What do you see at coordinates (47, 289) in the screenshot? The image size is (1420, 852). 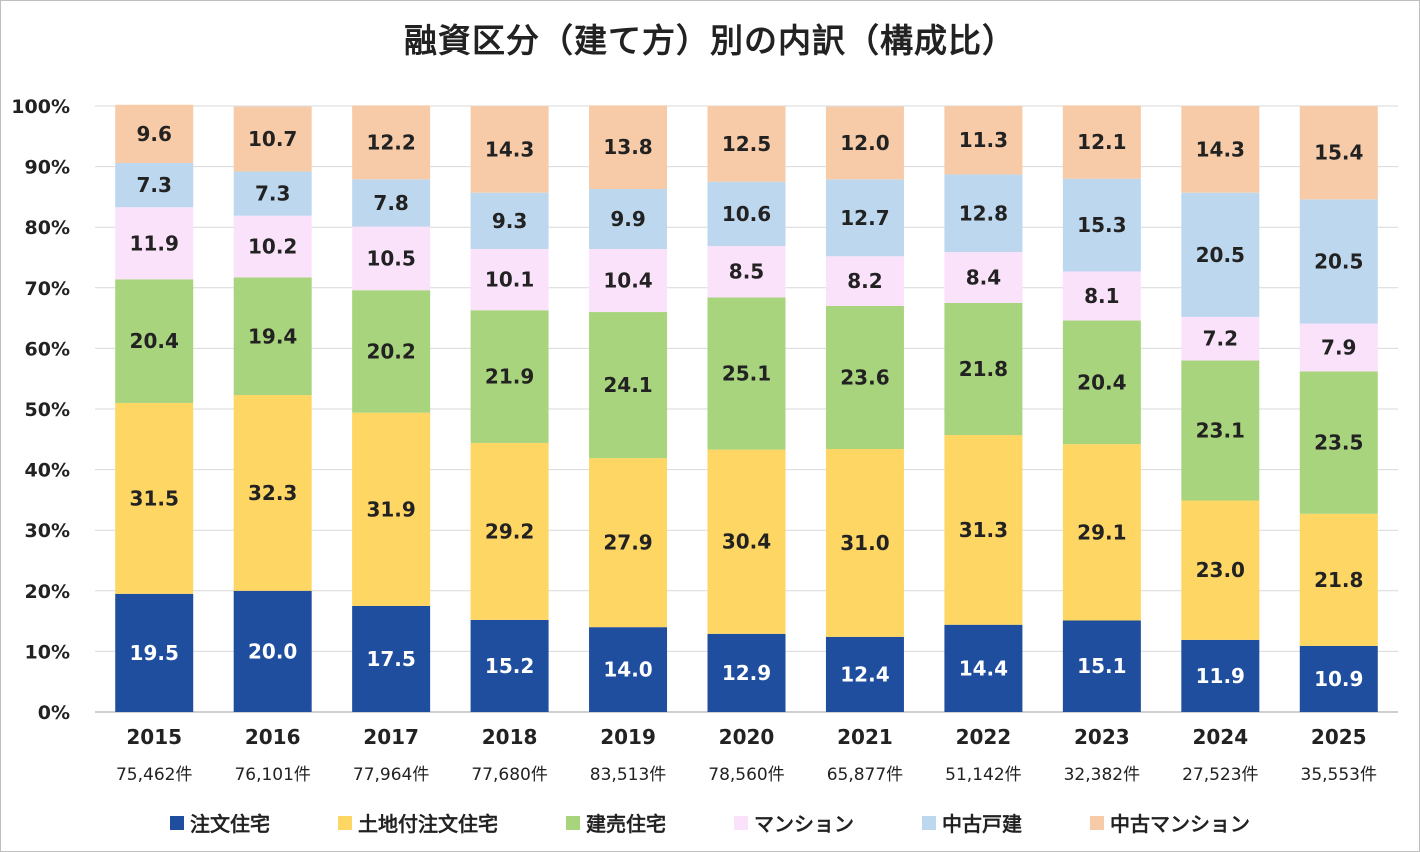 I see `y-tick-label: 70%` at bounding box center [47, 289].